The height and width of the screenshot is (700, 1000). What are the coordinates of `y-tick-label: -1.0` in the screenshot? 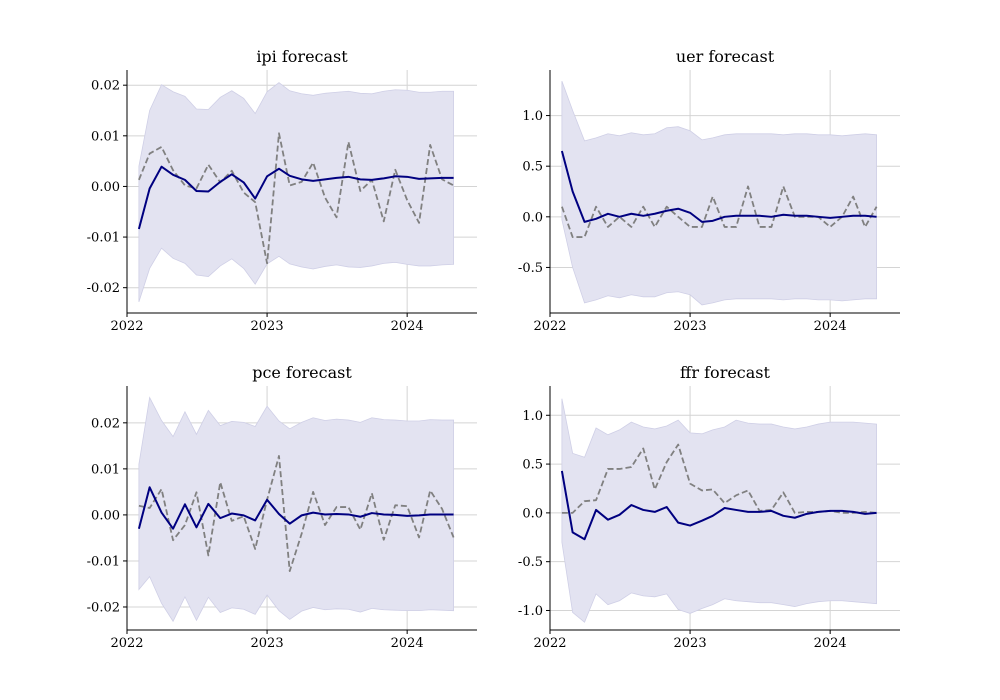 It's located at (530, 611).